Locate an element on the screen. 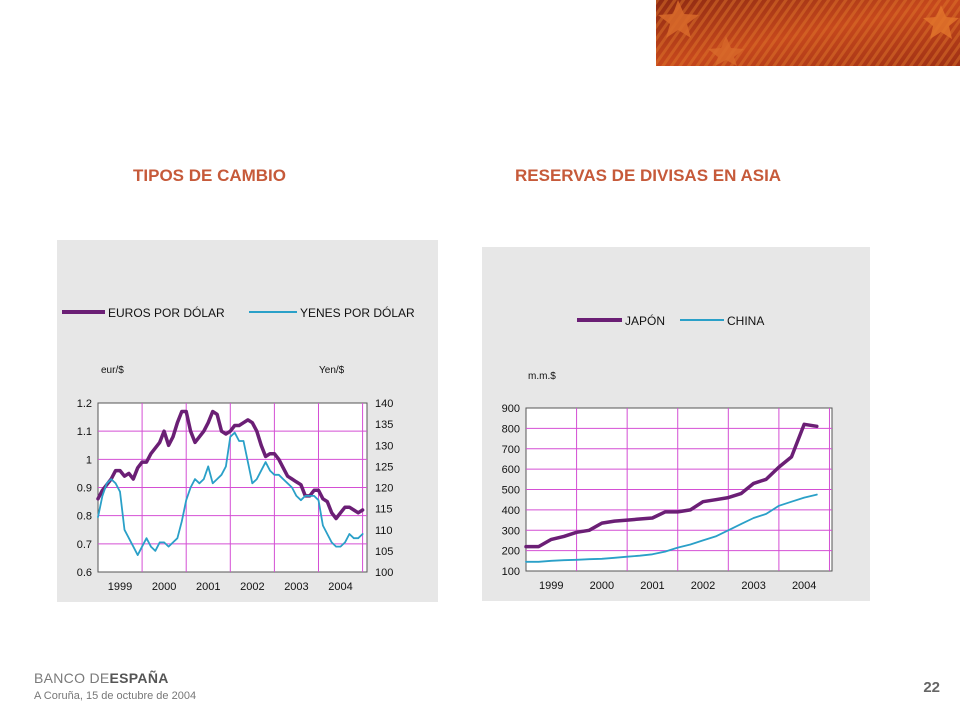 This screenshot has height=720, width=960. y-tick-label: 0.8 is located at coordinates (84, 517).